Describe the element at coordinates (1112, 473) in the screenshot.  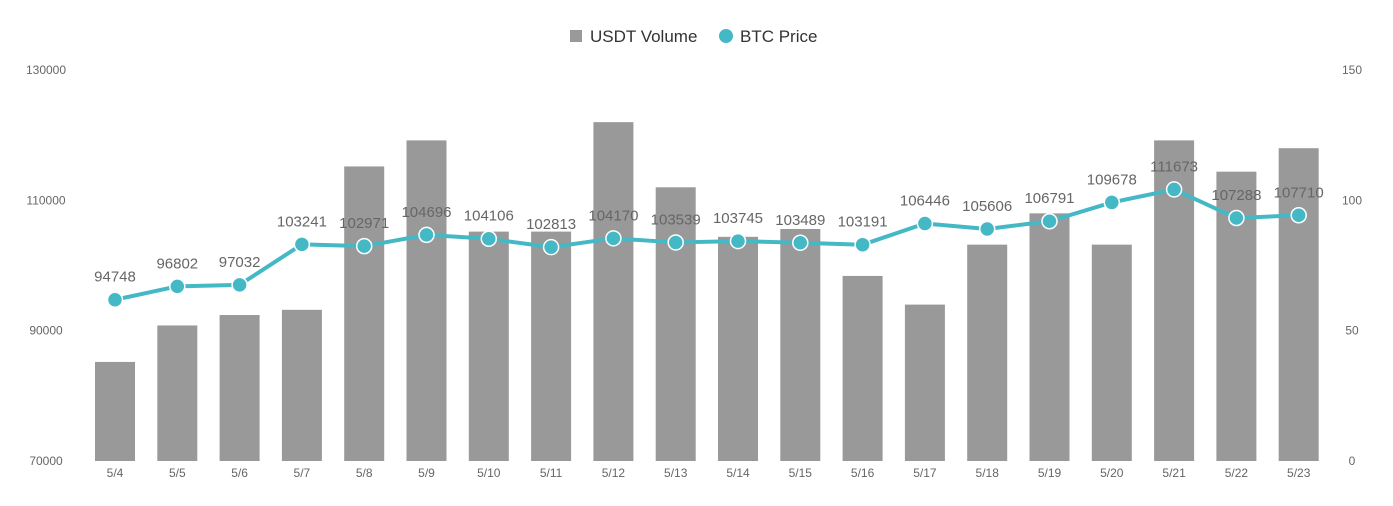
I see `x-axis-tick-label: 5/20` at that location.